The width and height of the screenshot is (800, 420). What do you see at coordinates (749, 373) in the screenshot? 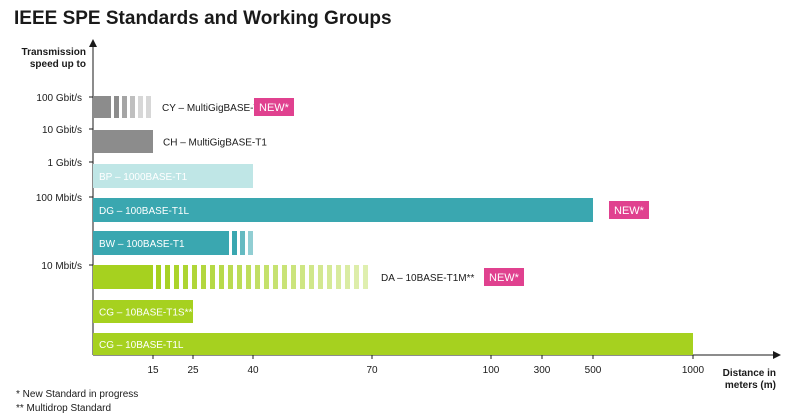
I see `x-axis-title-line: Distance in` at bounding box center [749, 373].